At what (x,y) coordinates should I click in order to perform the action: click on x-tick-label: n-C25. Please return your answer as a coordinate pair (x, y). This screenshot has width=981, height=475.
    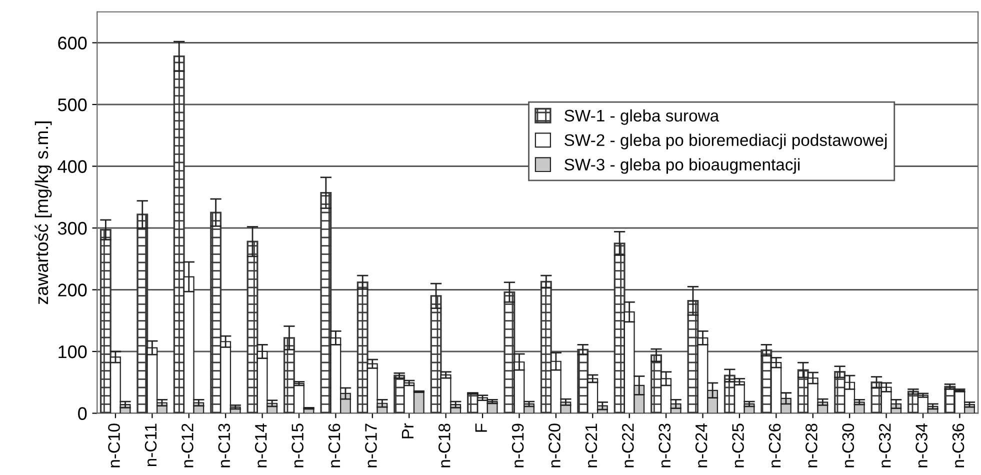
    Looking at the image, I should click on (738, 446).